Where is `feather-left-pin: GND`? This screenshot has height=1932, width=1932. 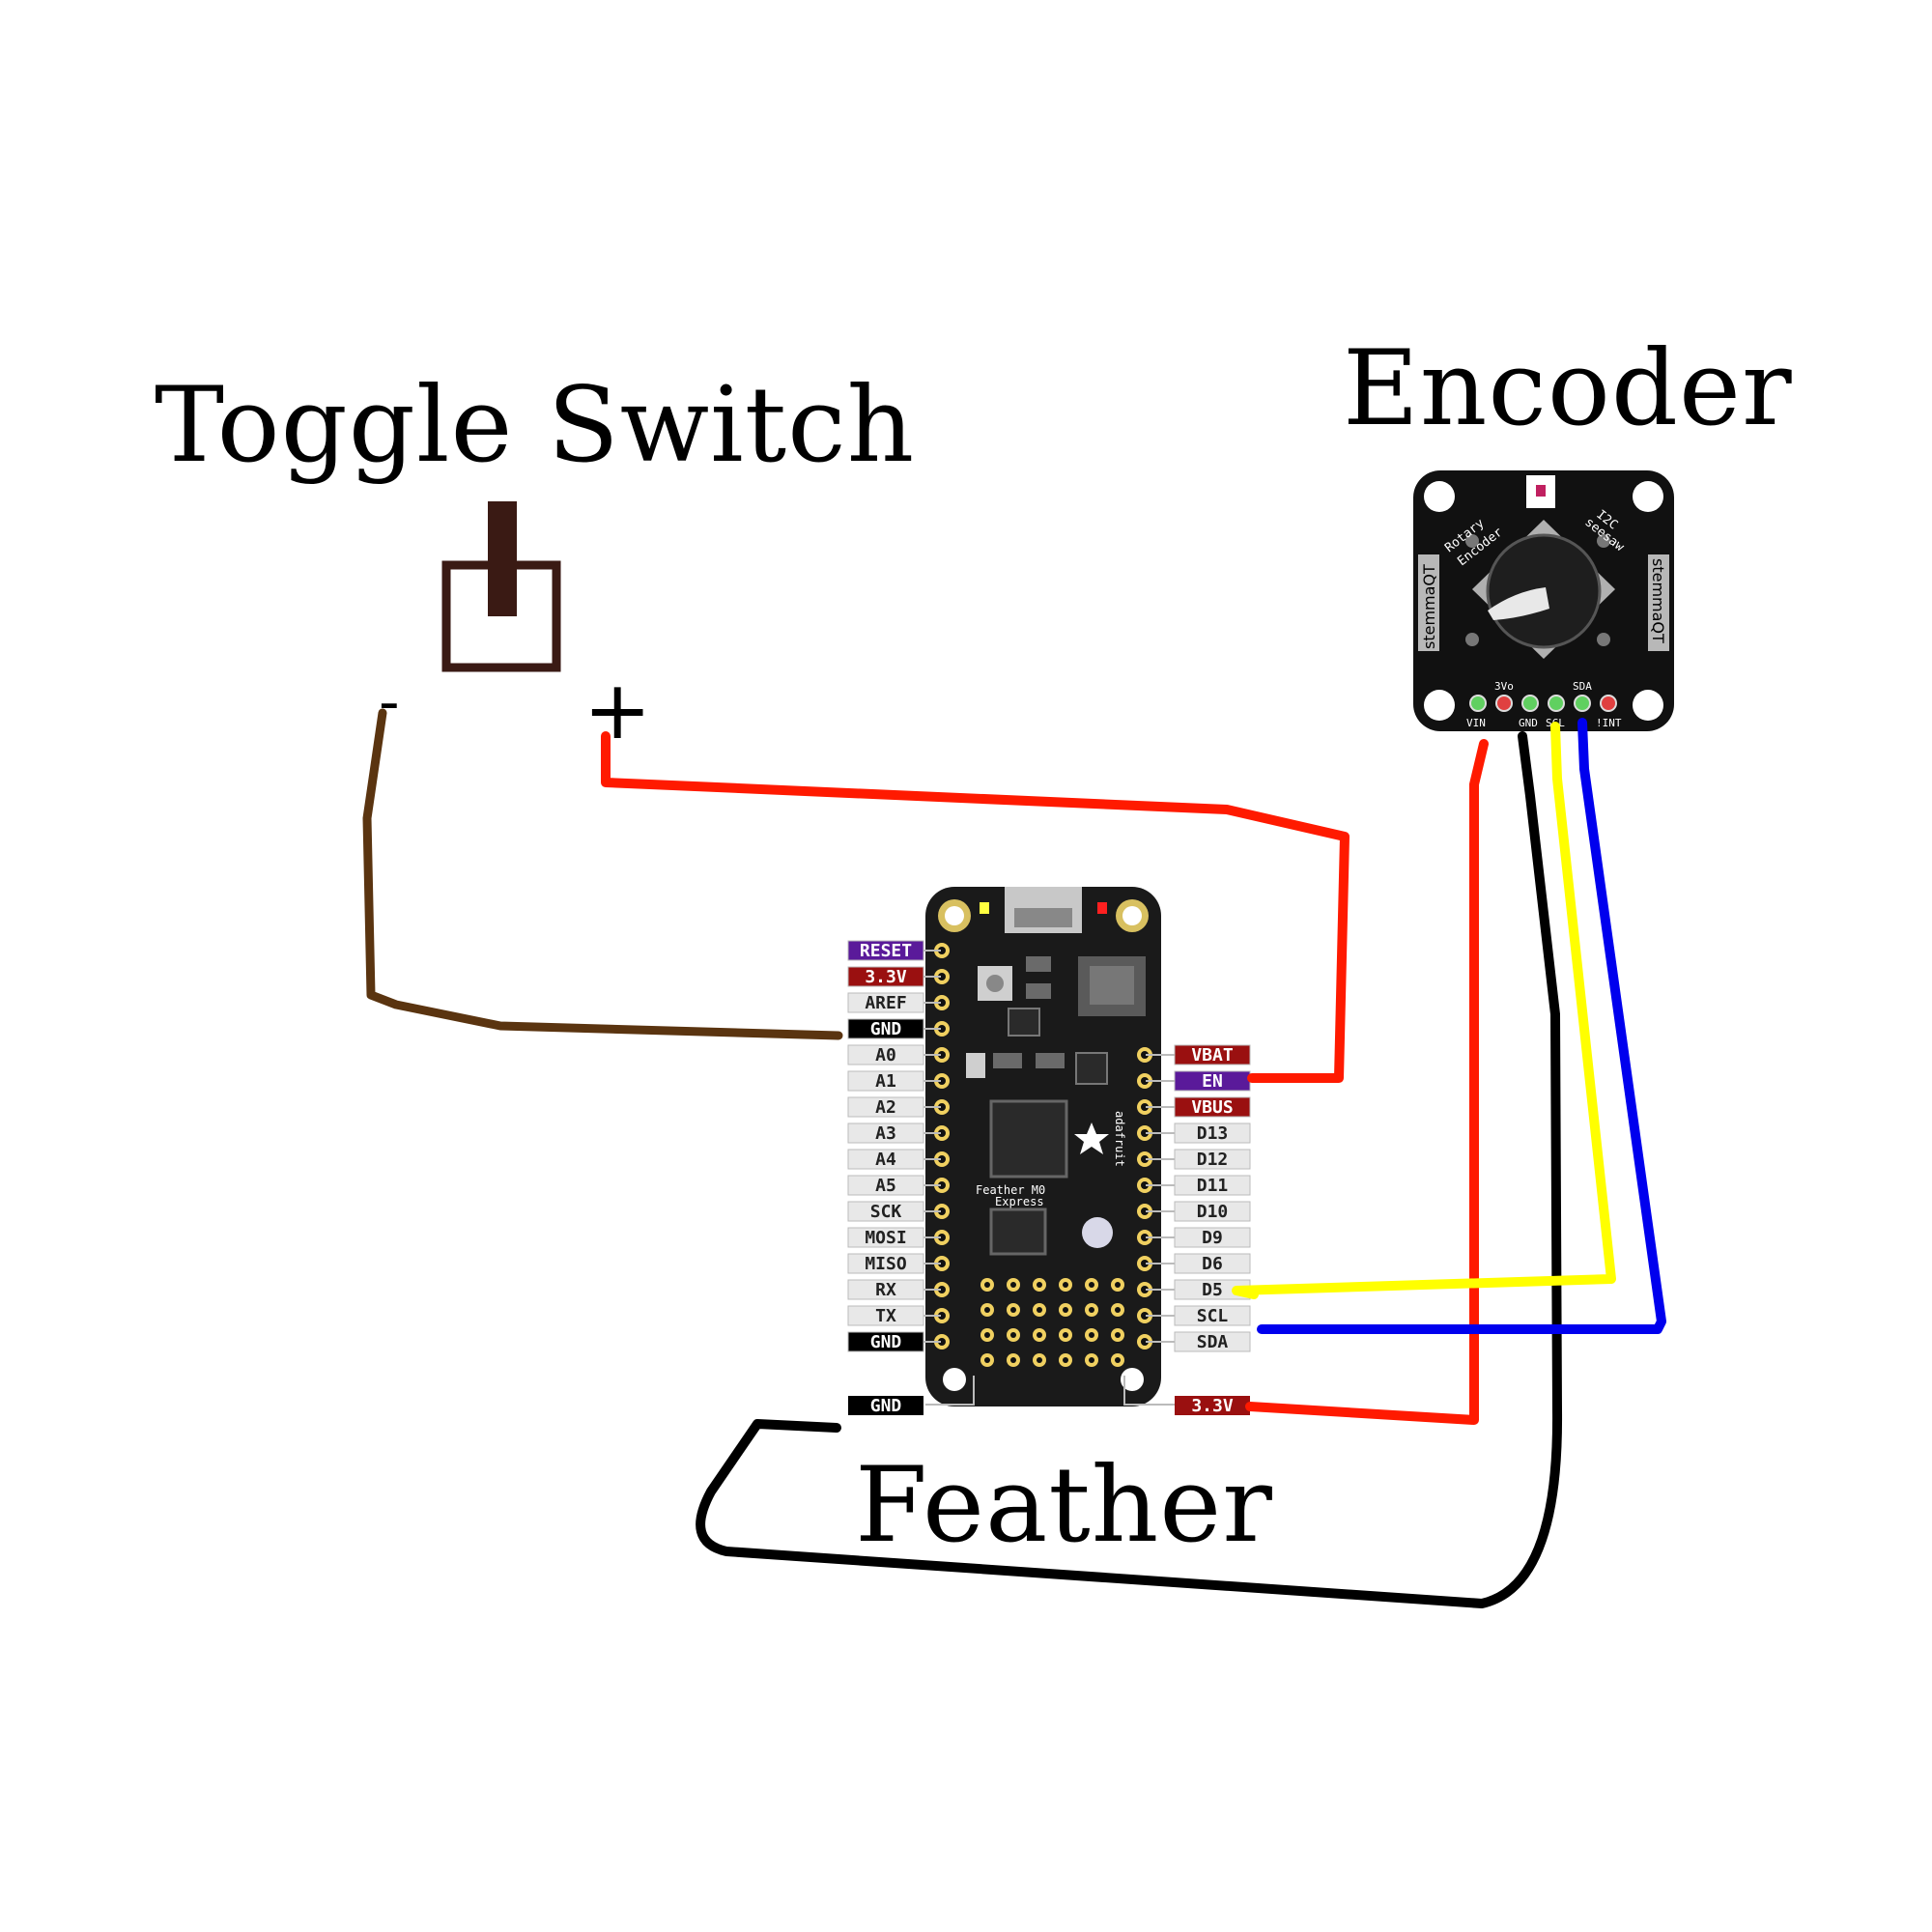 feather-left-pin: GND is located at coordinates (894, 1028).